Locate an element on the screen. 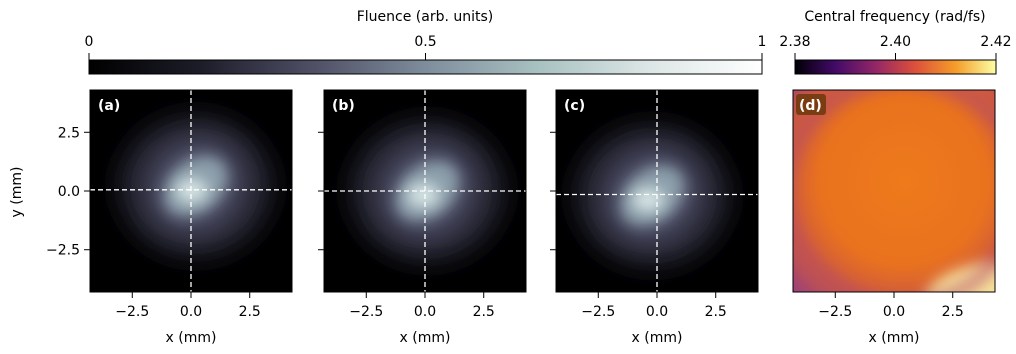 The width and height of the screenshot is (1016, 354). y-axis-label: y (mm) is located at coordinates (17, 192).